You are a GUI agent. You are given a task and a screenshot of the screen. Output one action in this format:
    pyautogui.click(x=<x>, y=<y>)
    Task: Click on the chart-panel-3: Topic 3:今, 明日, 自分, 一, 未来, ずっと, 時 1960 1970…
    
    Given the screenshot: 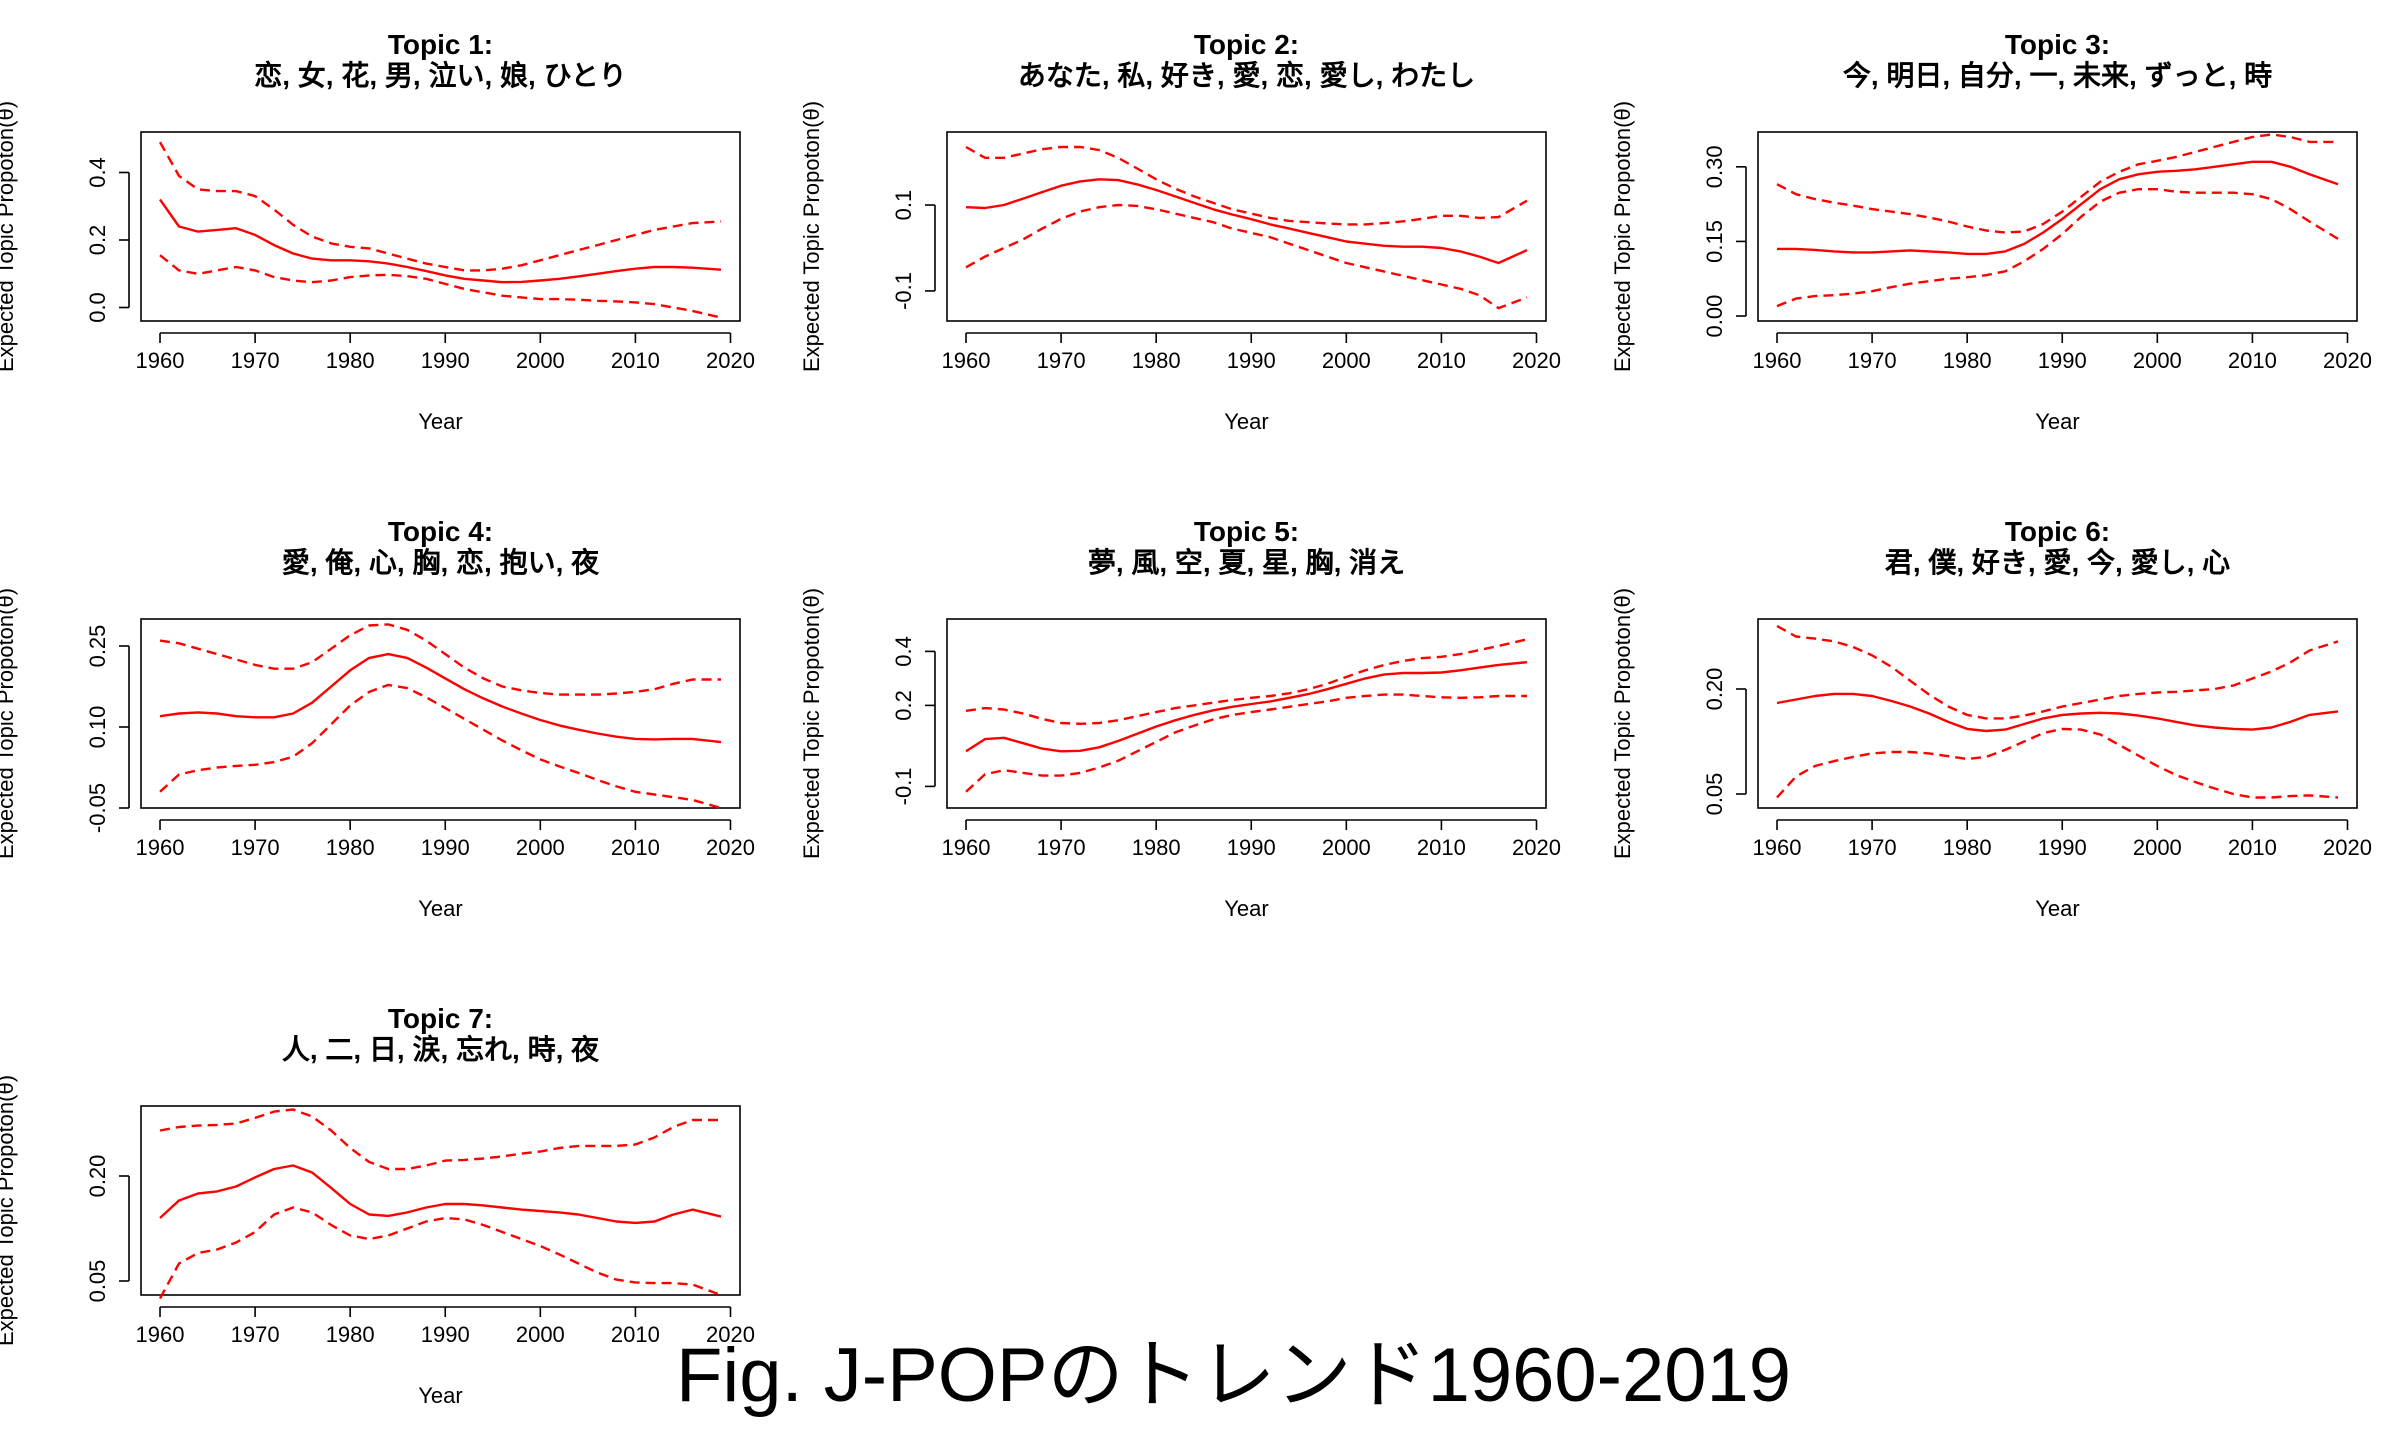 What is the action you would take?
    pyautogui.click(x=1991, y=231)
    